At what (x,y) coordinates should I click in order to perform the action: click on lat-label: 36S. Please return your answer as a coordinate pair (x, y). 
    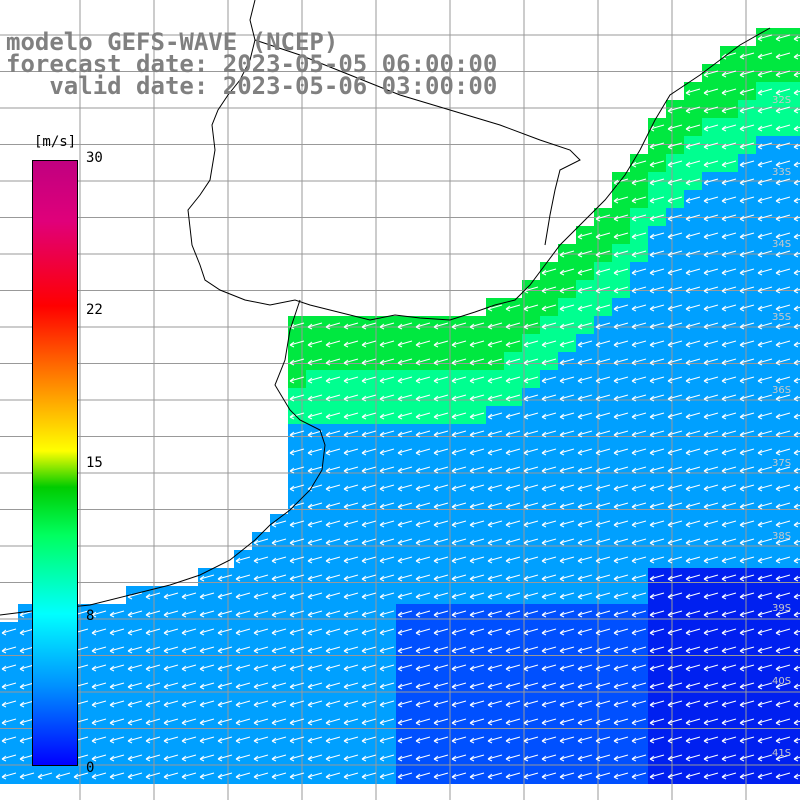
    Looking at the image, I should click on (782, 390).